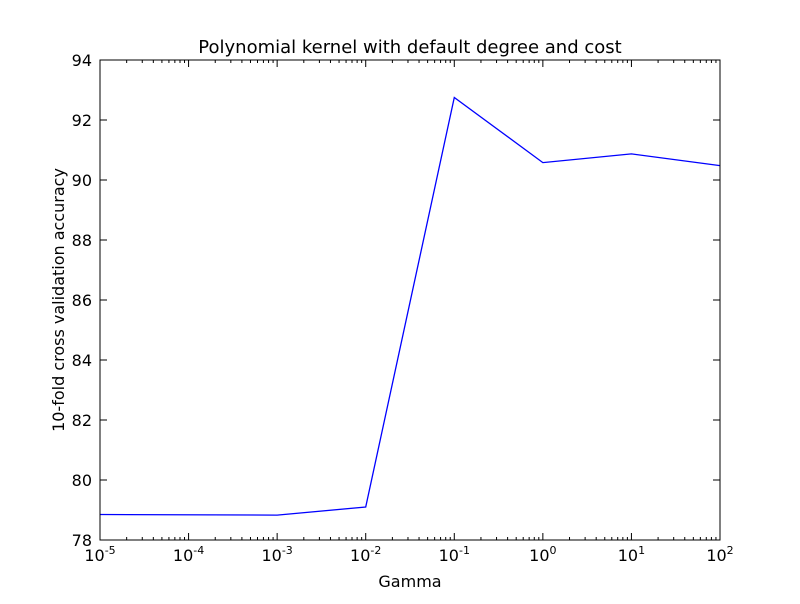 The width and height of the screenshot is (800, 604). What do you see at coordinates (99, 554) in the screenshot?
I see `x-tick-label: 10⁻⁵` at bounding box center [99, 554].